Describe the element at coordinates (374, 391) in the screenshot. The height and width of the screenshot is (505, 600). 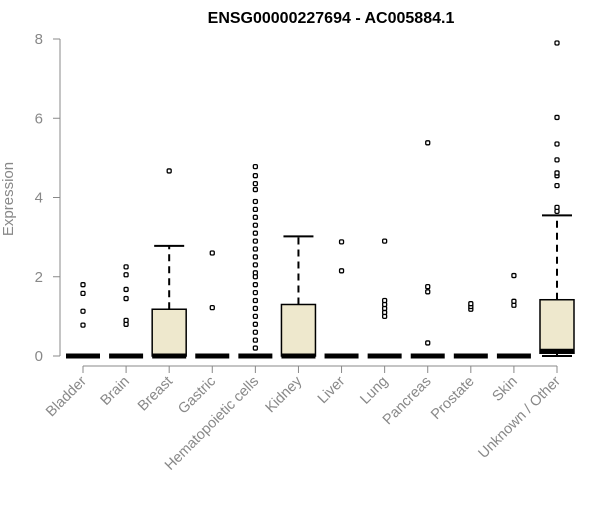
I see `x-tick-label: Lung` at that location.